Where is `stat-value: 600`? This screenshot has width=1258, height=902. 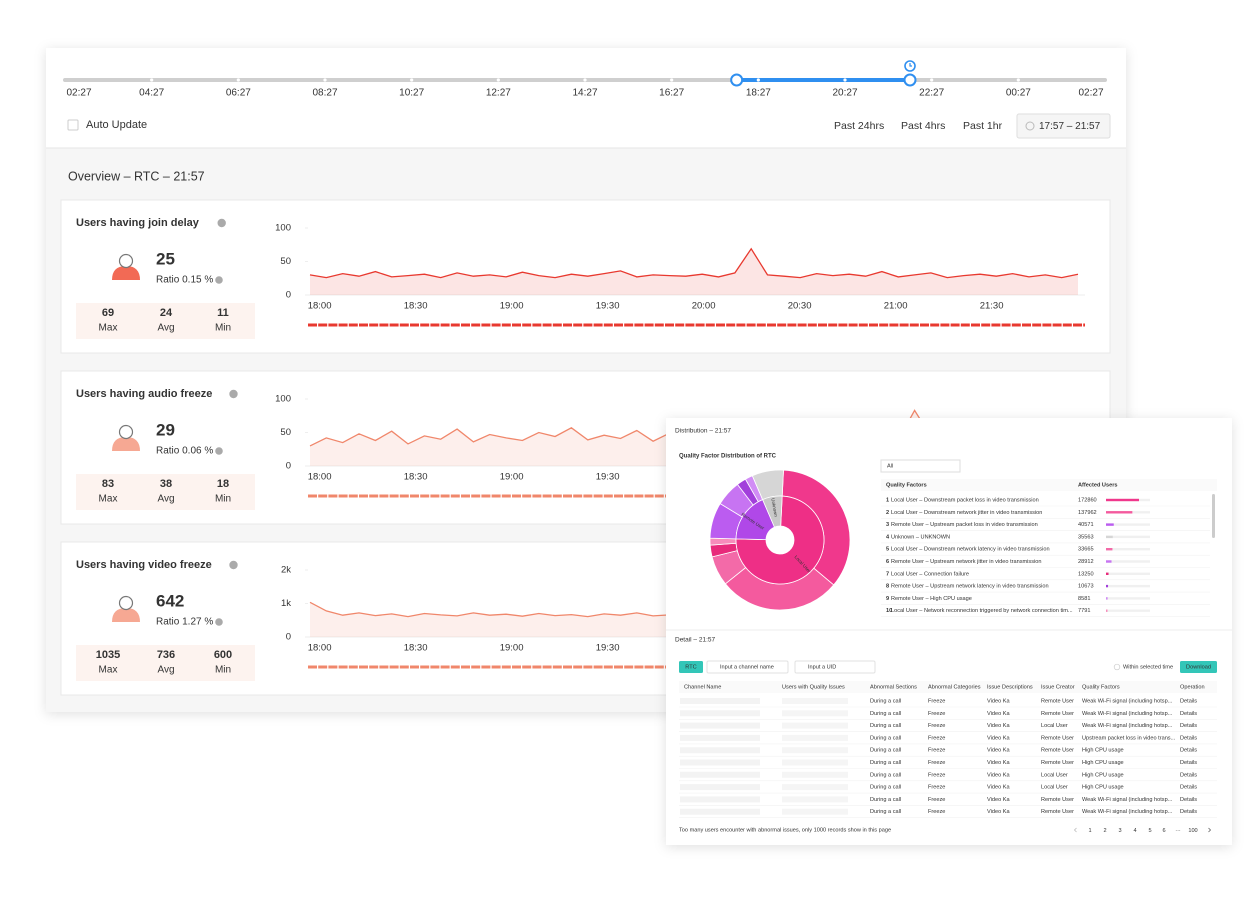 stat-value: 600 is located at coordinates (223, 655).